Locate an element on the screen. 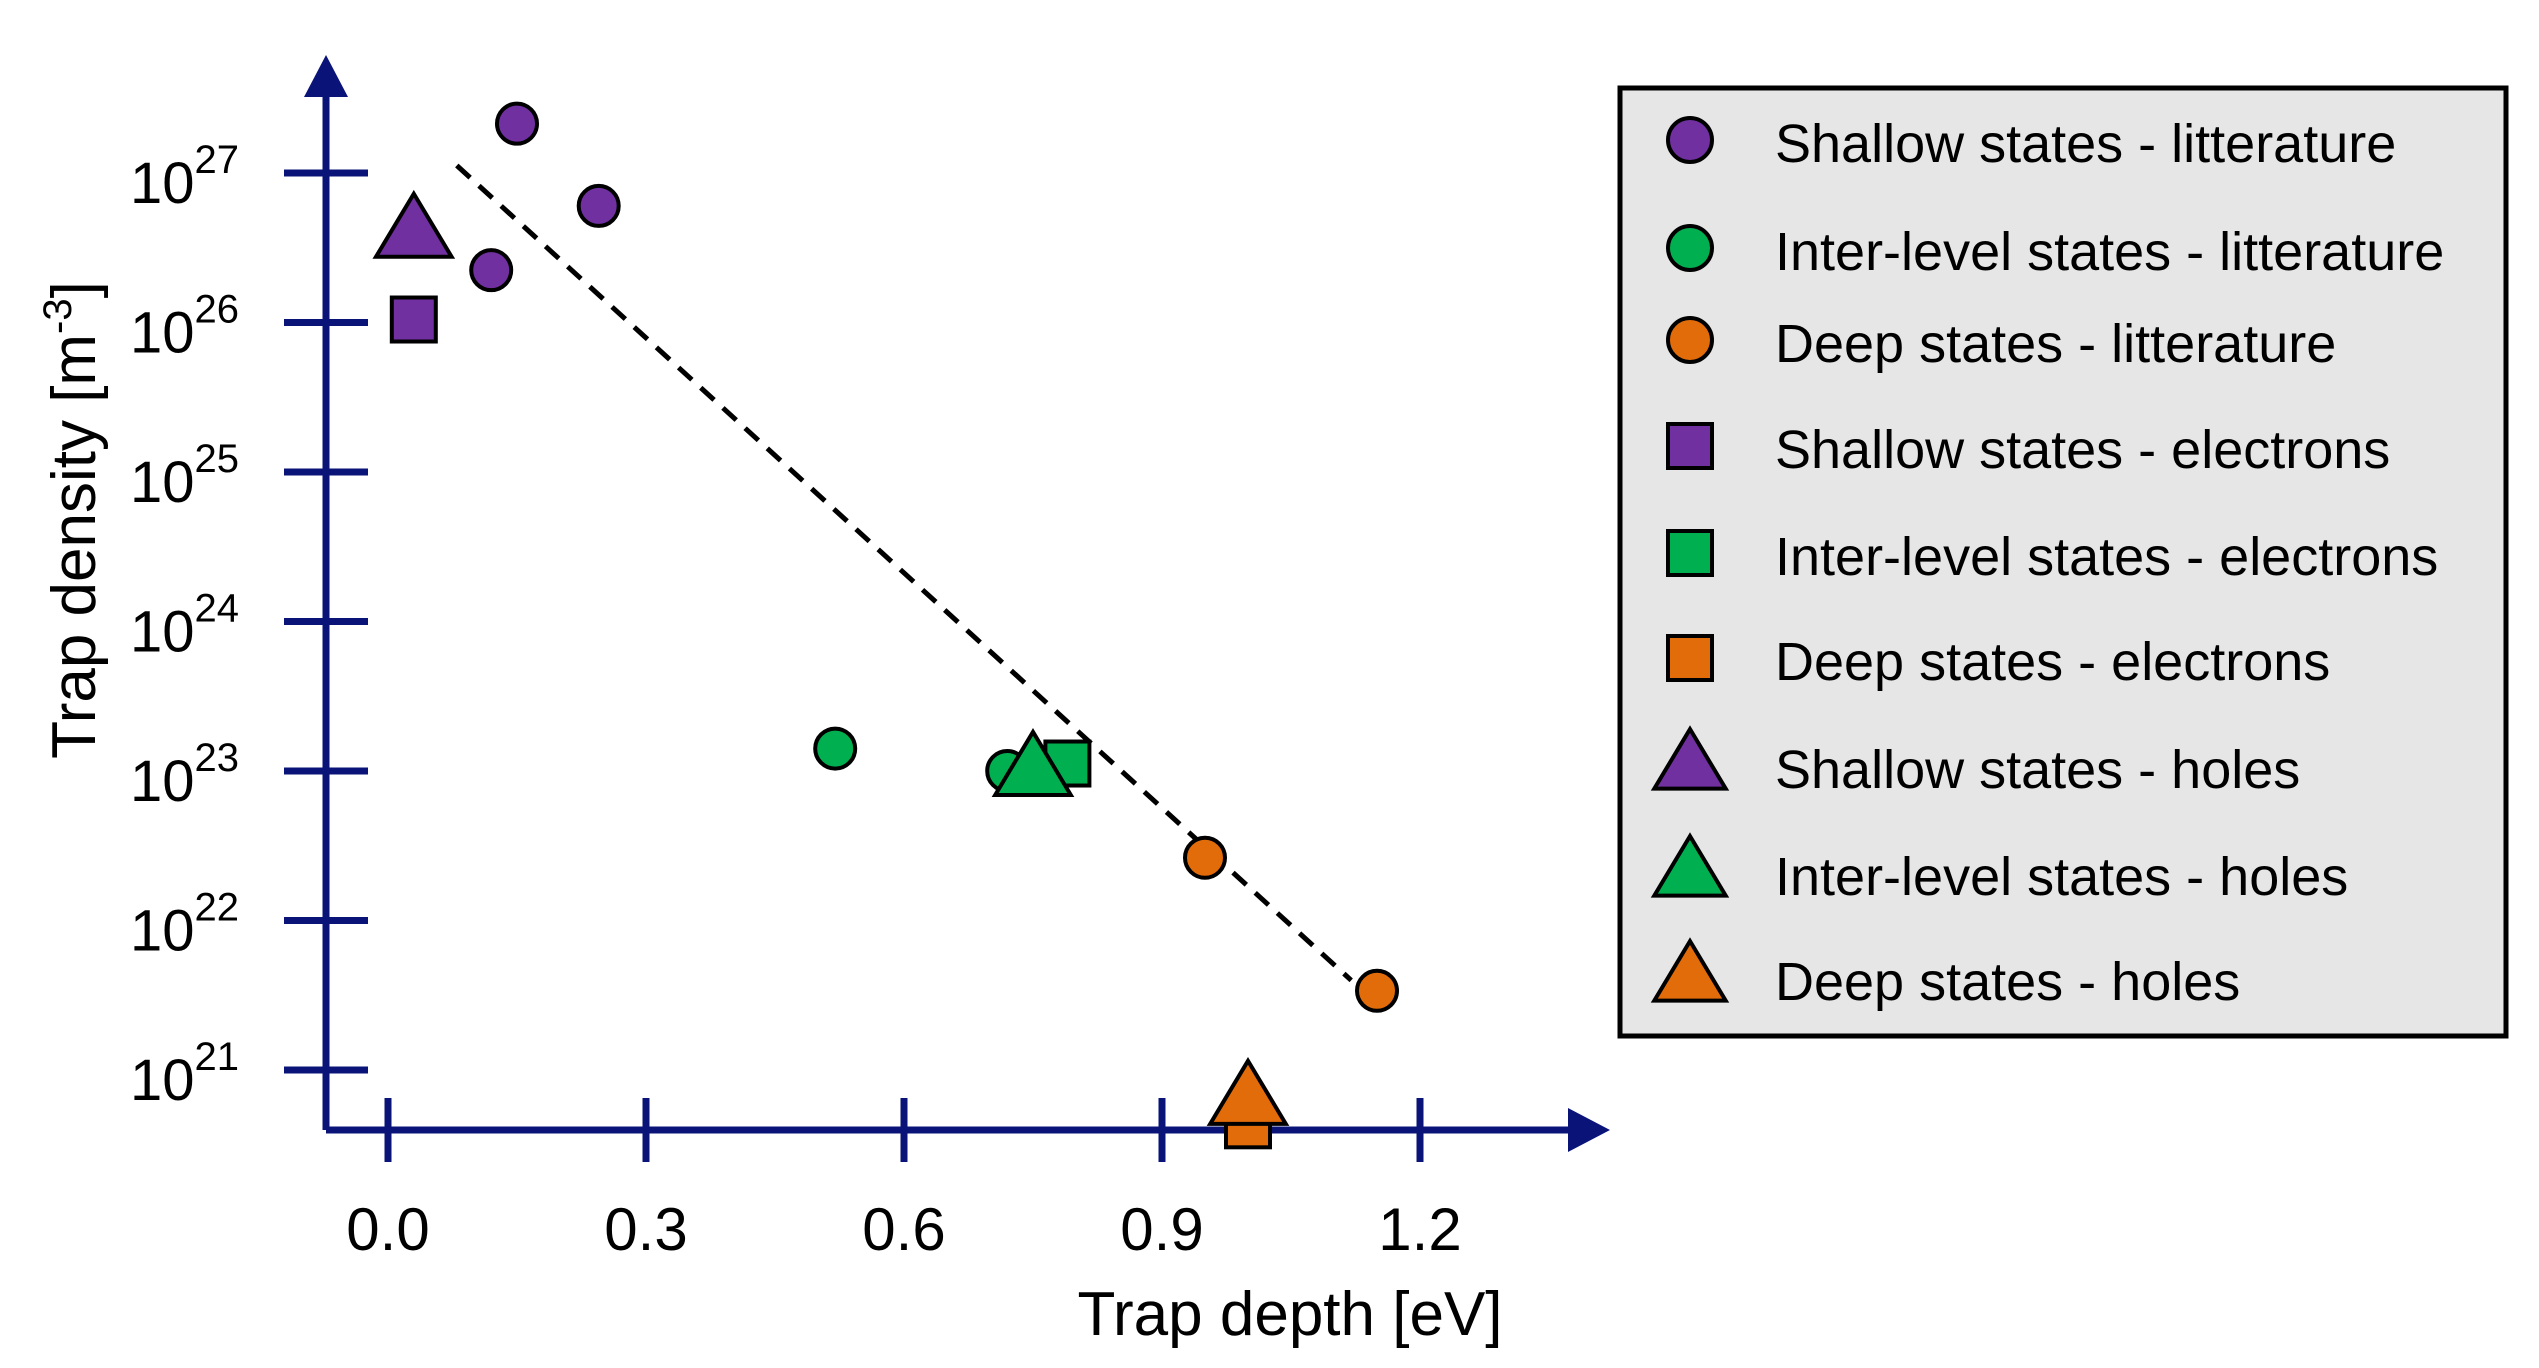 Image resolution: width=2539 pixels, height=1368 pixels. legend-label: Inter-level states - holes is located at coordinates (2061, 877).